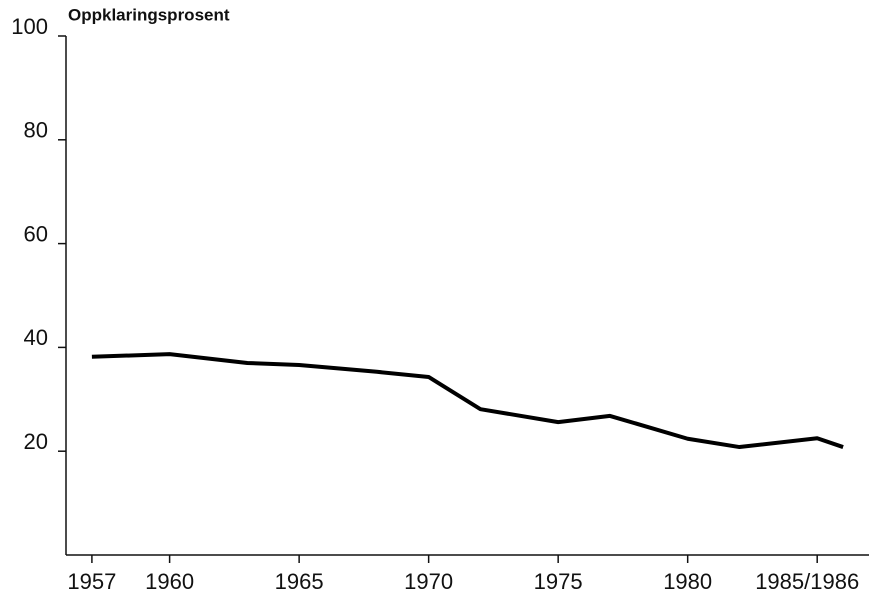  I want to click on y-tick-label: 100, so click(29, 26).